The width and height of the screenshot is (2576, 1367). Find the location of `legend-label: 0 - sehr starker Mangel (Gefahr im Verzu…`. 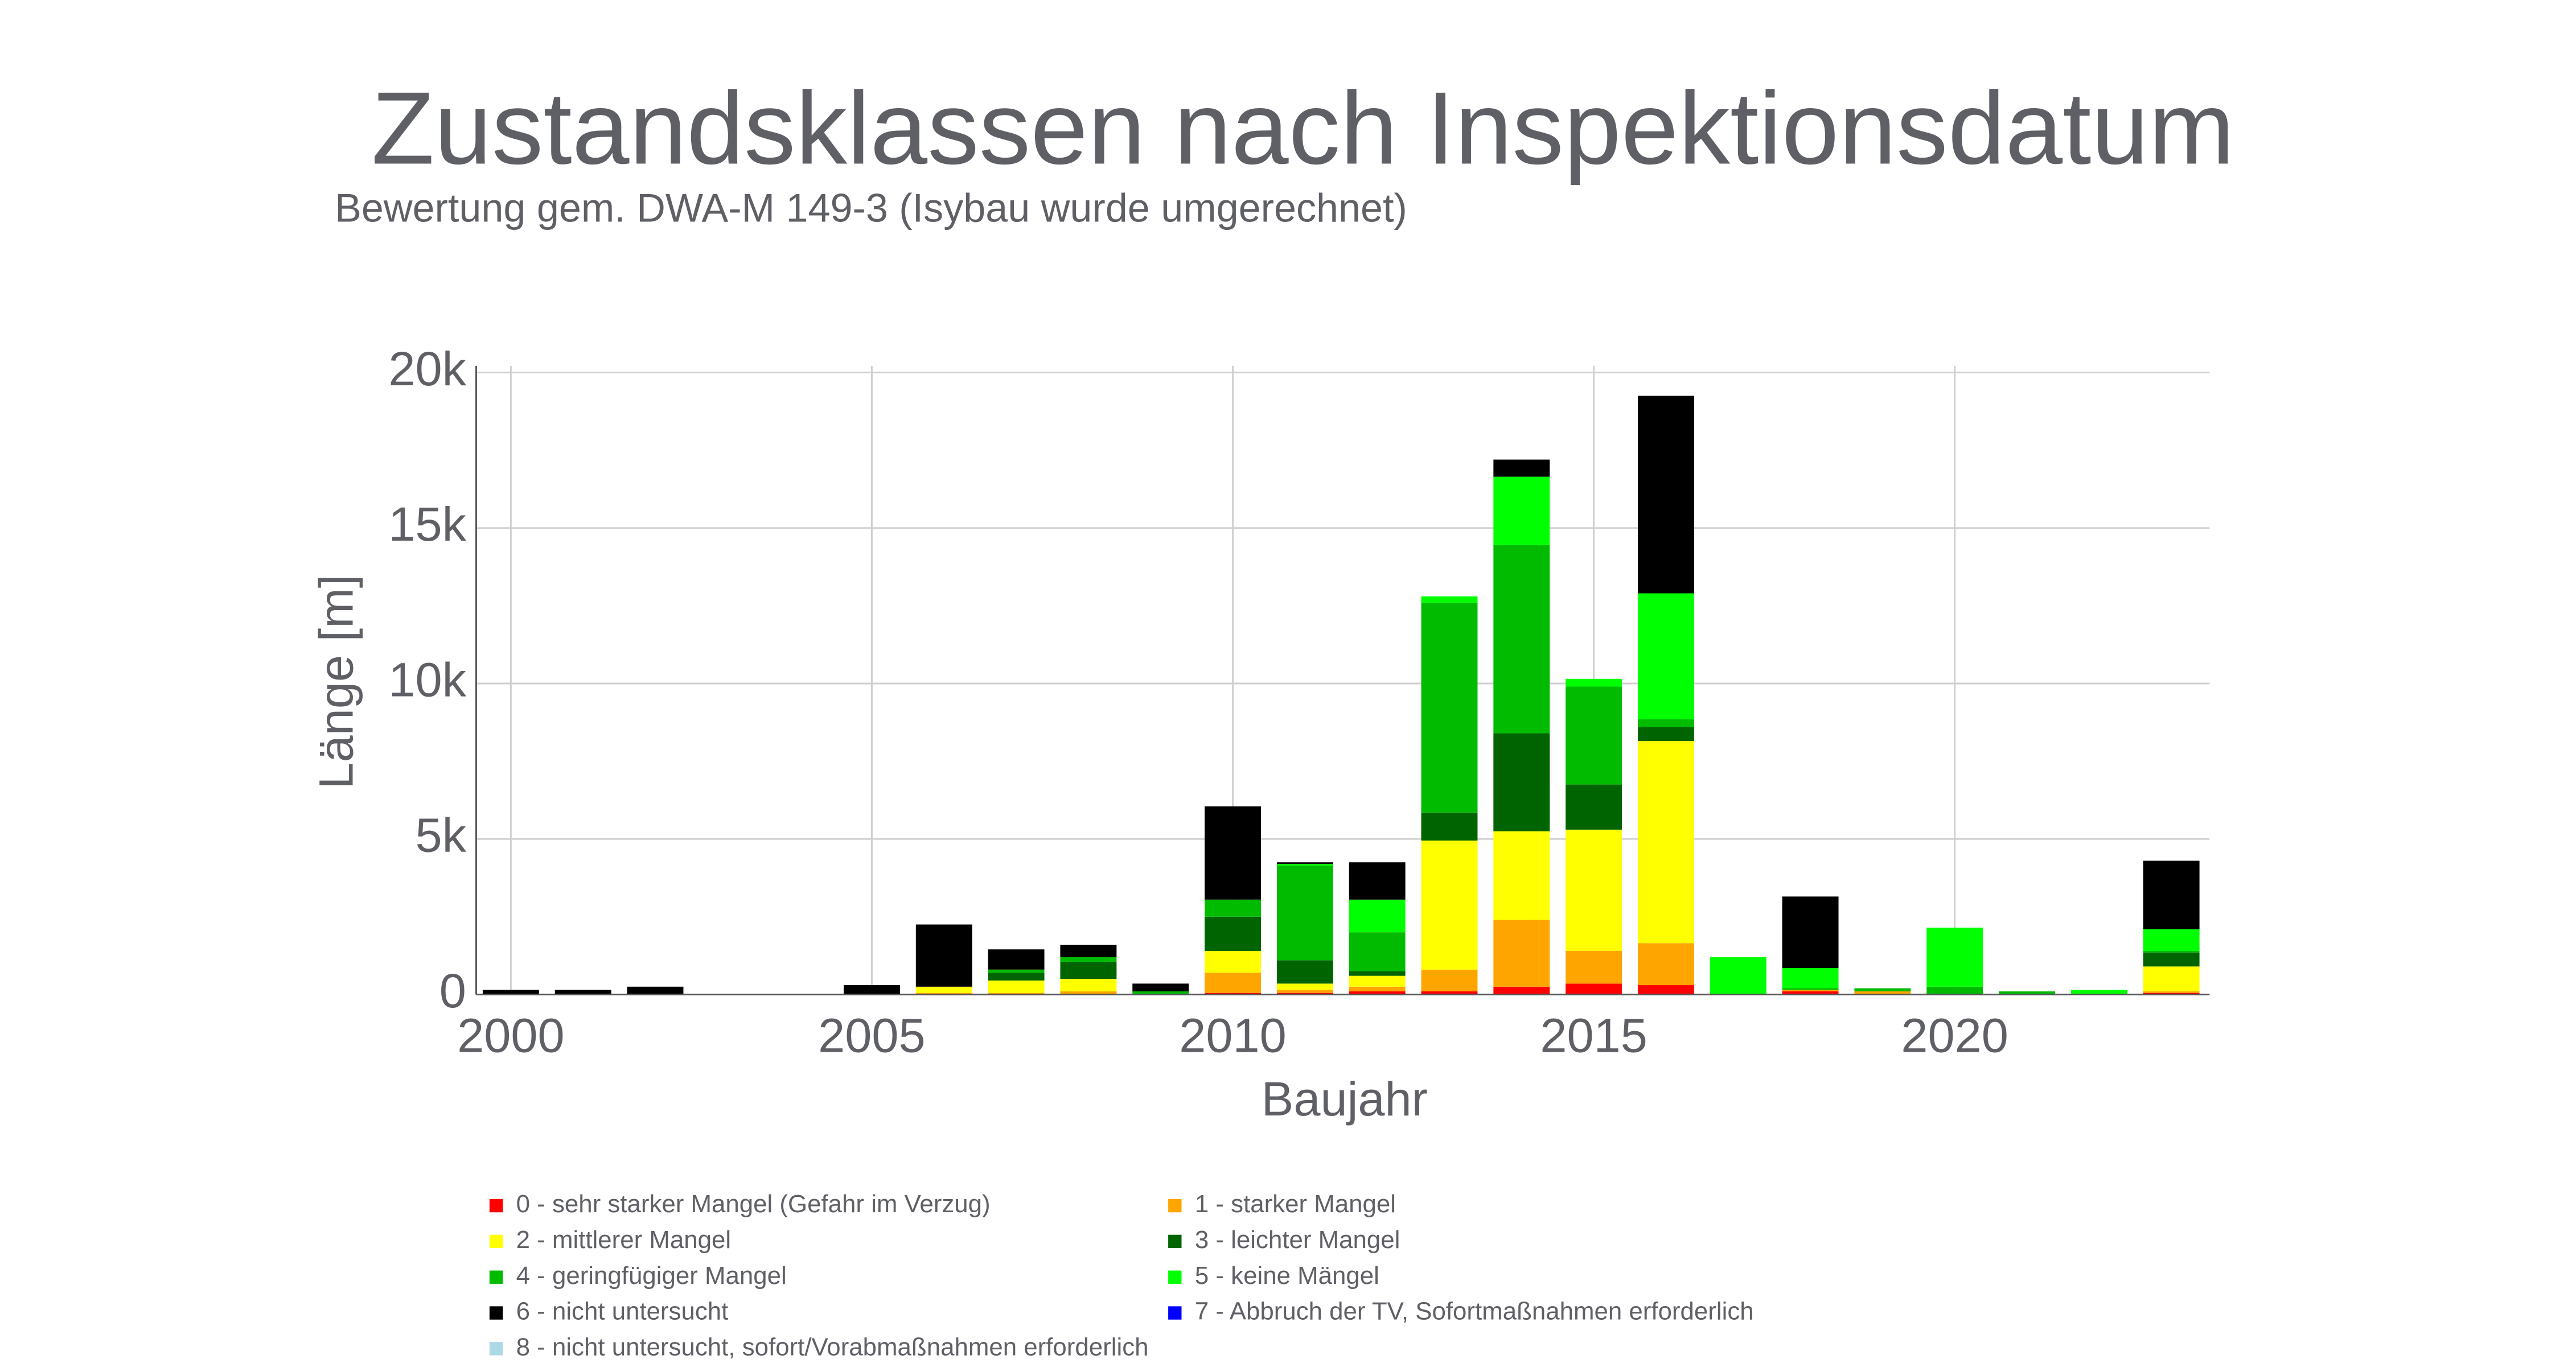

legend-label: 0 - sehr starker Mangel (Gefahr im Verzu… is located at coordinates (753, 1204).